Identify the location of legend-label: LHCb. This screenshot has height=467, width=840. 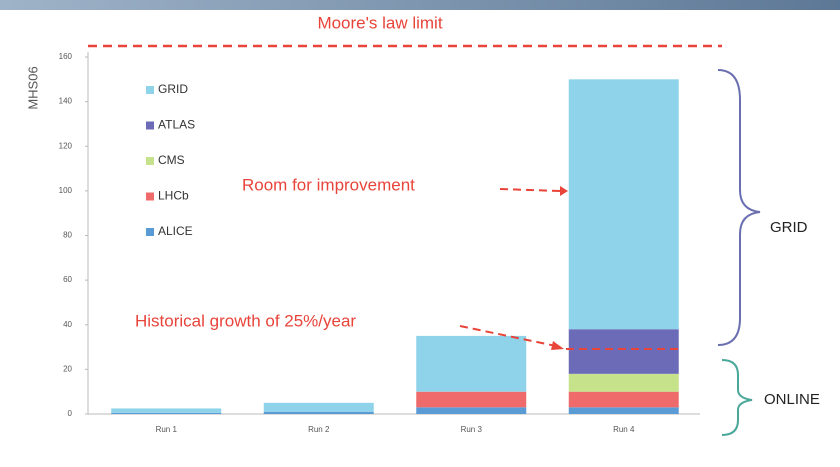
(173, 196).